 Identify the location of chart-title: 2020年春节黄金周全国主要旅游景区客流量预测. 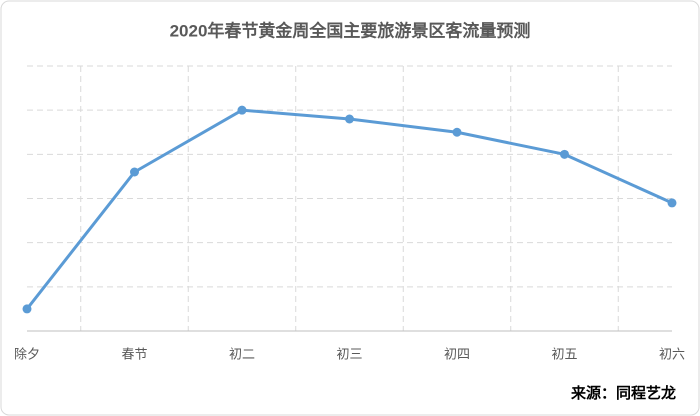
(350, 30).